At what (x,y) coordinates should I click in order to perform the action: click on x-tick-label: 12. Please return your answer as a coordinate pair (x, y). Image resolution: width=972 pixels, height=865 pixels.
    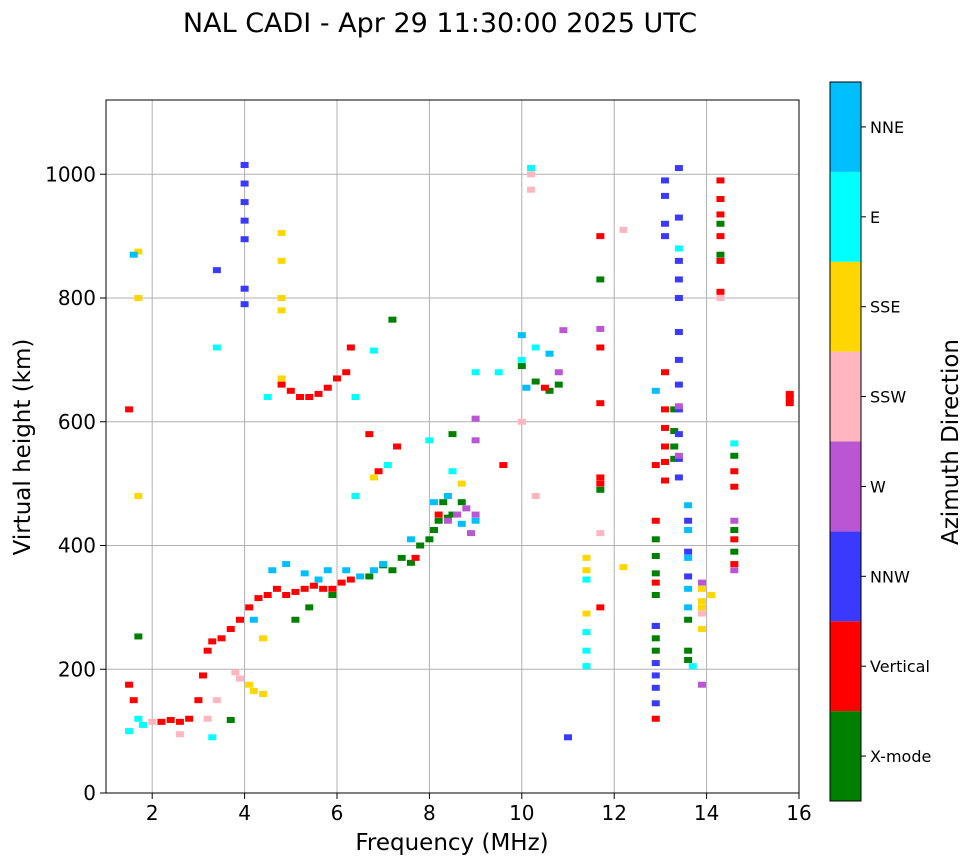
    Looking at the image, I should click on (613, 813).